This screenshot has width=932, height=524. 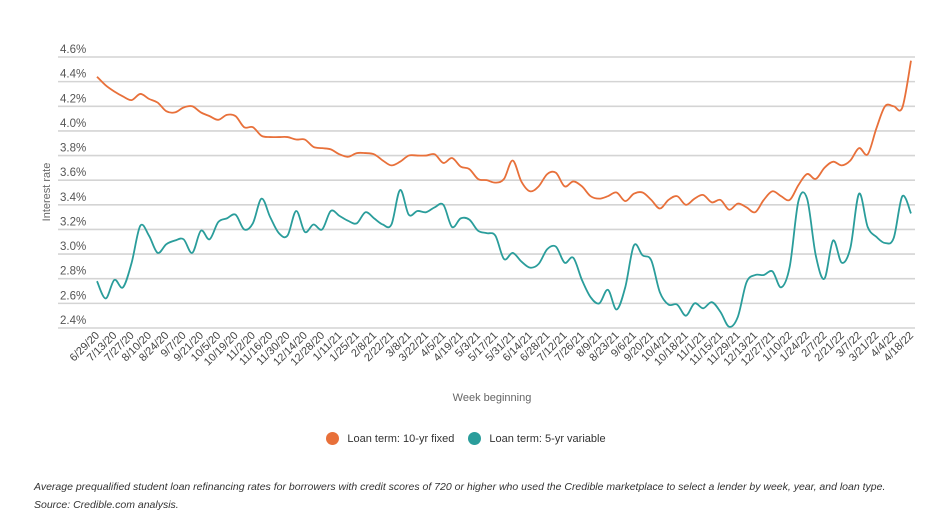 I want to click on y-tick-label: 2.8%, so click(x=73, y=272).